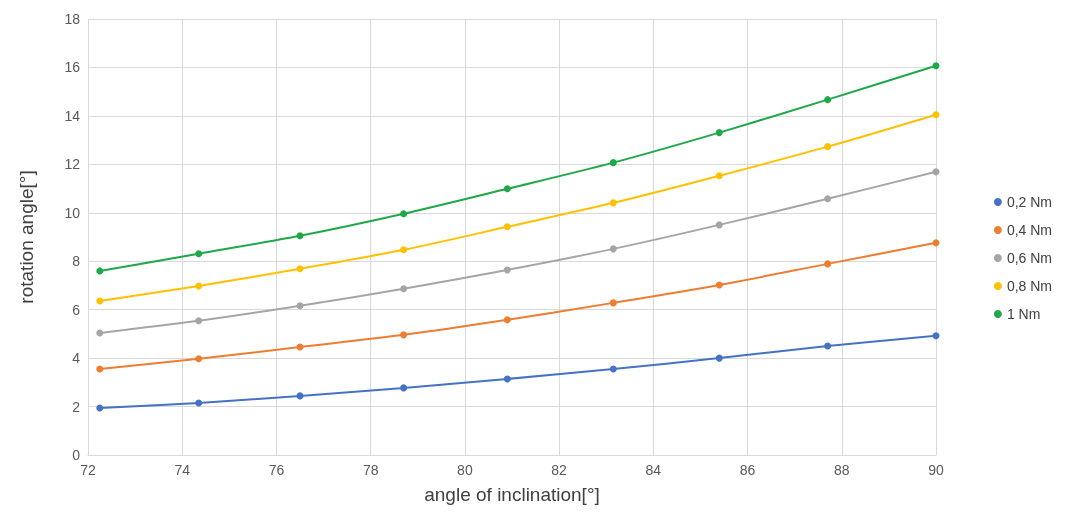  What do you see at coordinates (841, 470) in the screenshot?
I see `x-tick-label: 88` at bounding box center [841, 470].